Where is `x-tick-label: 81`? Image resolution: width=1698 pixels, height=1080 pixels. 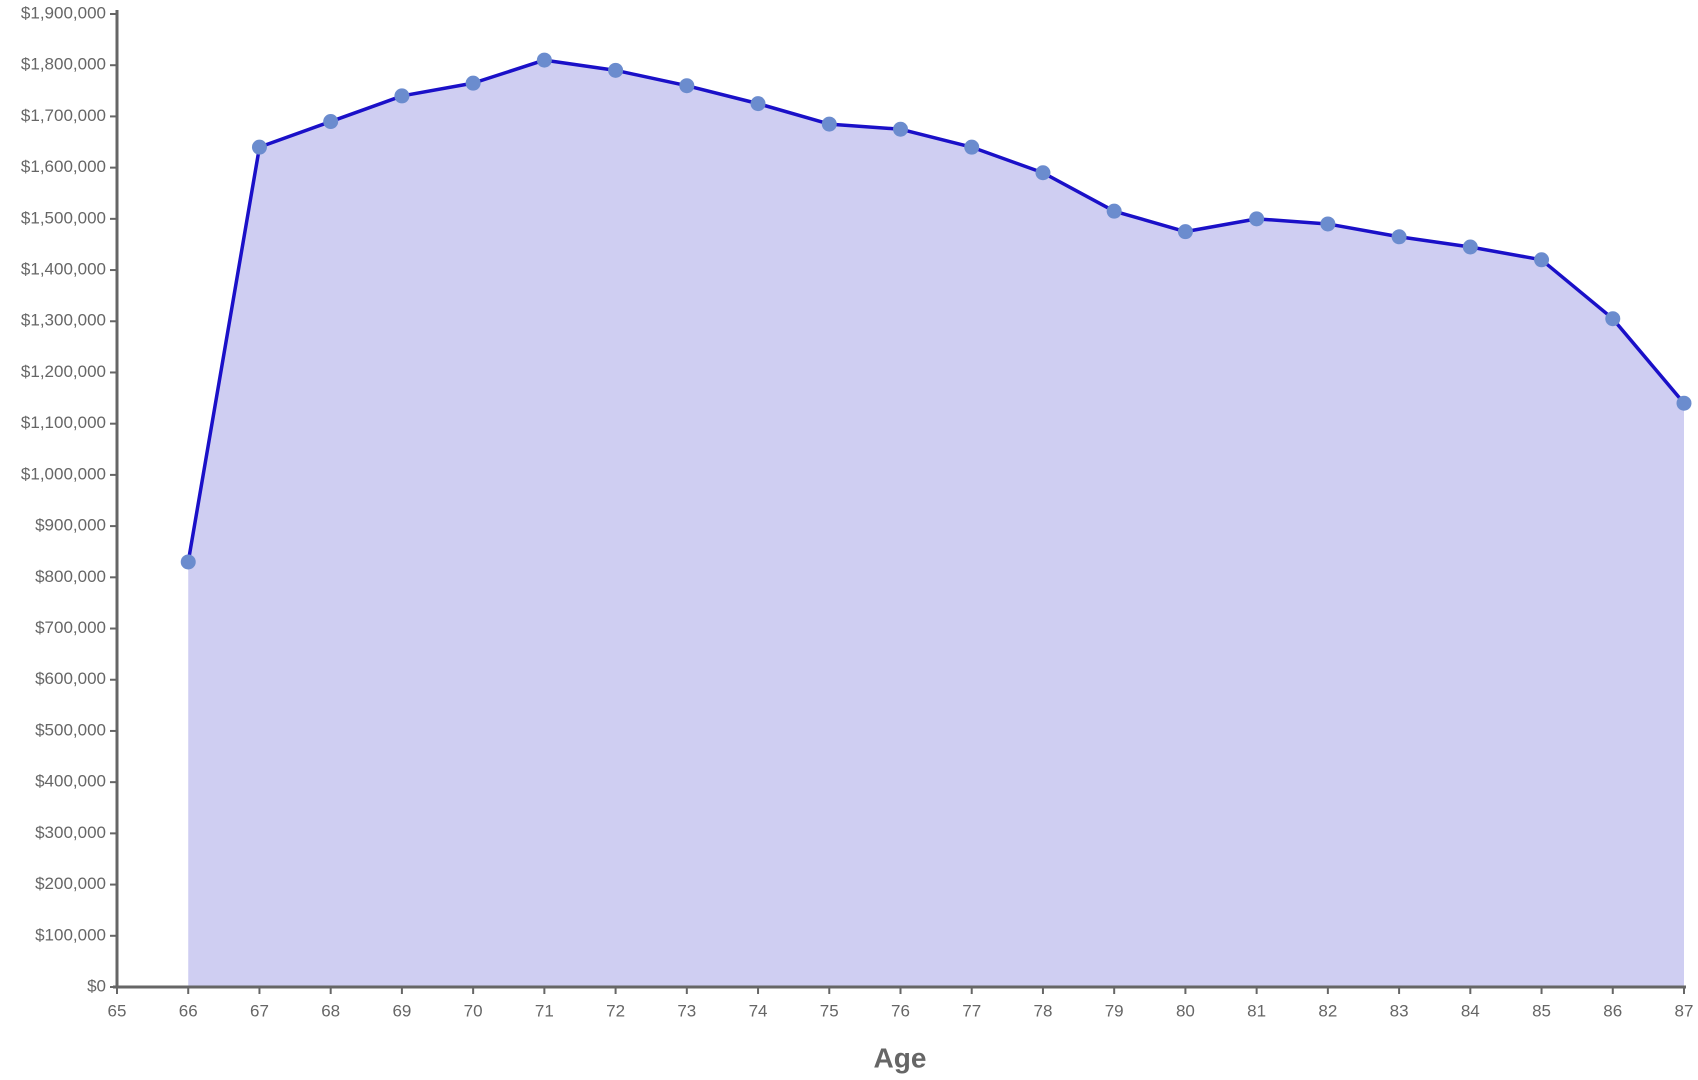
x-tick-label: 81 is located at coordinates (1256, 1010).